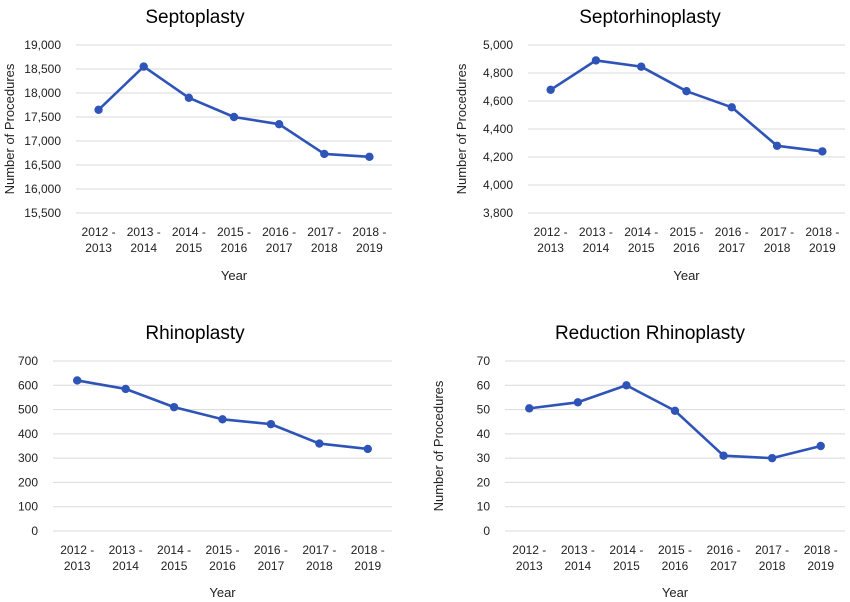 Image resolution: width=850 pixels, height=602 pixels. I want to click on y-tick-label: 3,800, so click(498, 213).